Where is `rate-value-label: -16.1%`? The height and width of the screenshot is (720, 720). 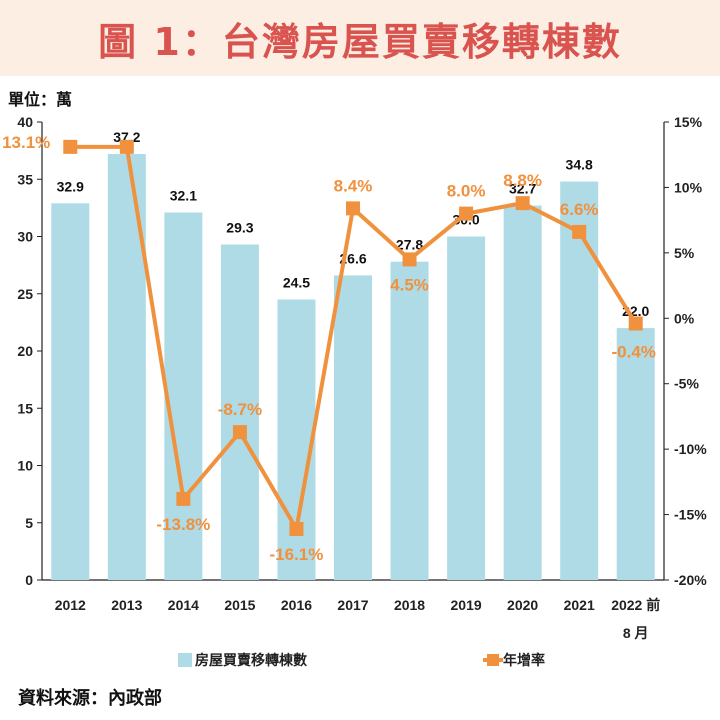 rate-value-label: -16.1% is located at coordinates (297, 554).